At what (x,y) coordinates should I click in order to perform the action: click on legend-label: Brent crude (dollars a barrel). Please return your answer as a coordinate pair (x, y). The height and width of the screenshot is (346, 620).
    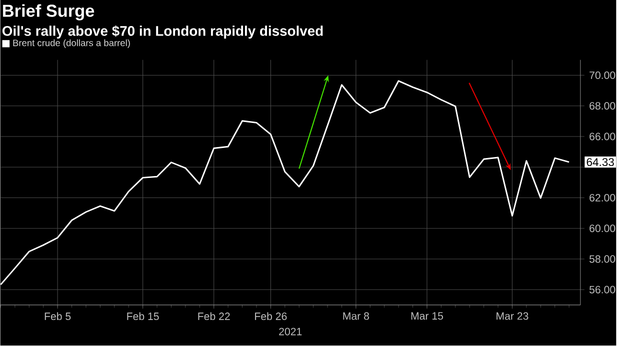
    Looking at the image, I should click on (71, 44).